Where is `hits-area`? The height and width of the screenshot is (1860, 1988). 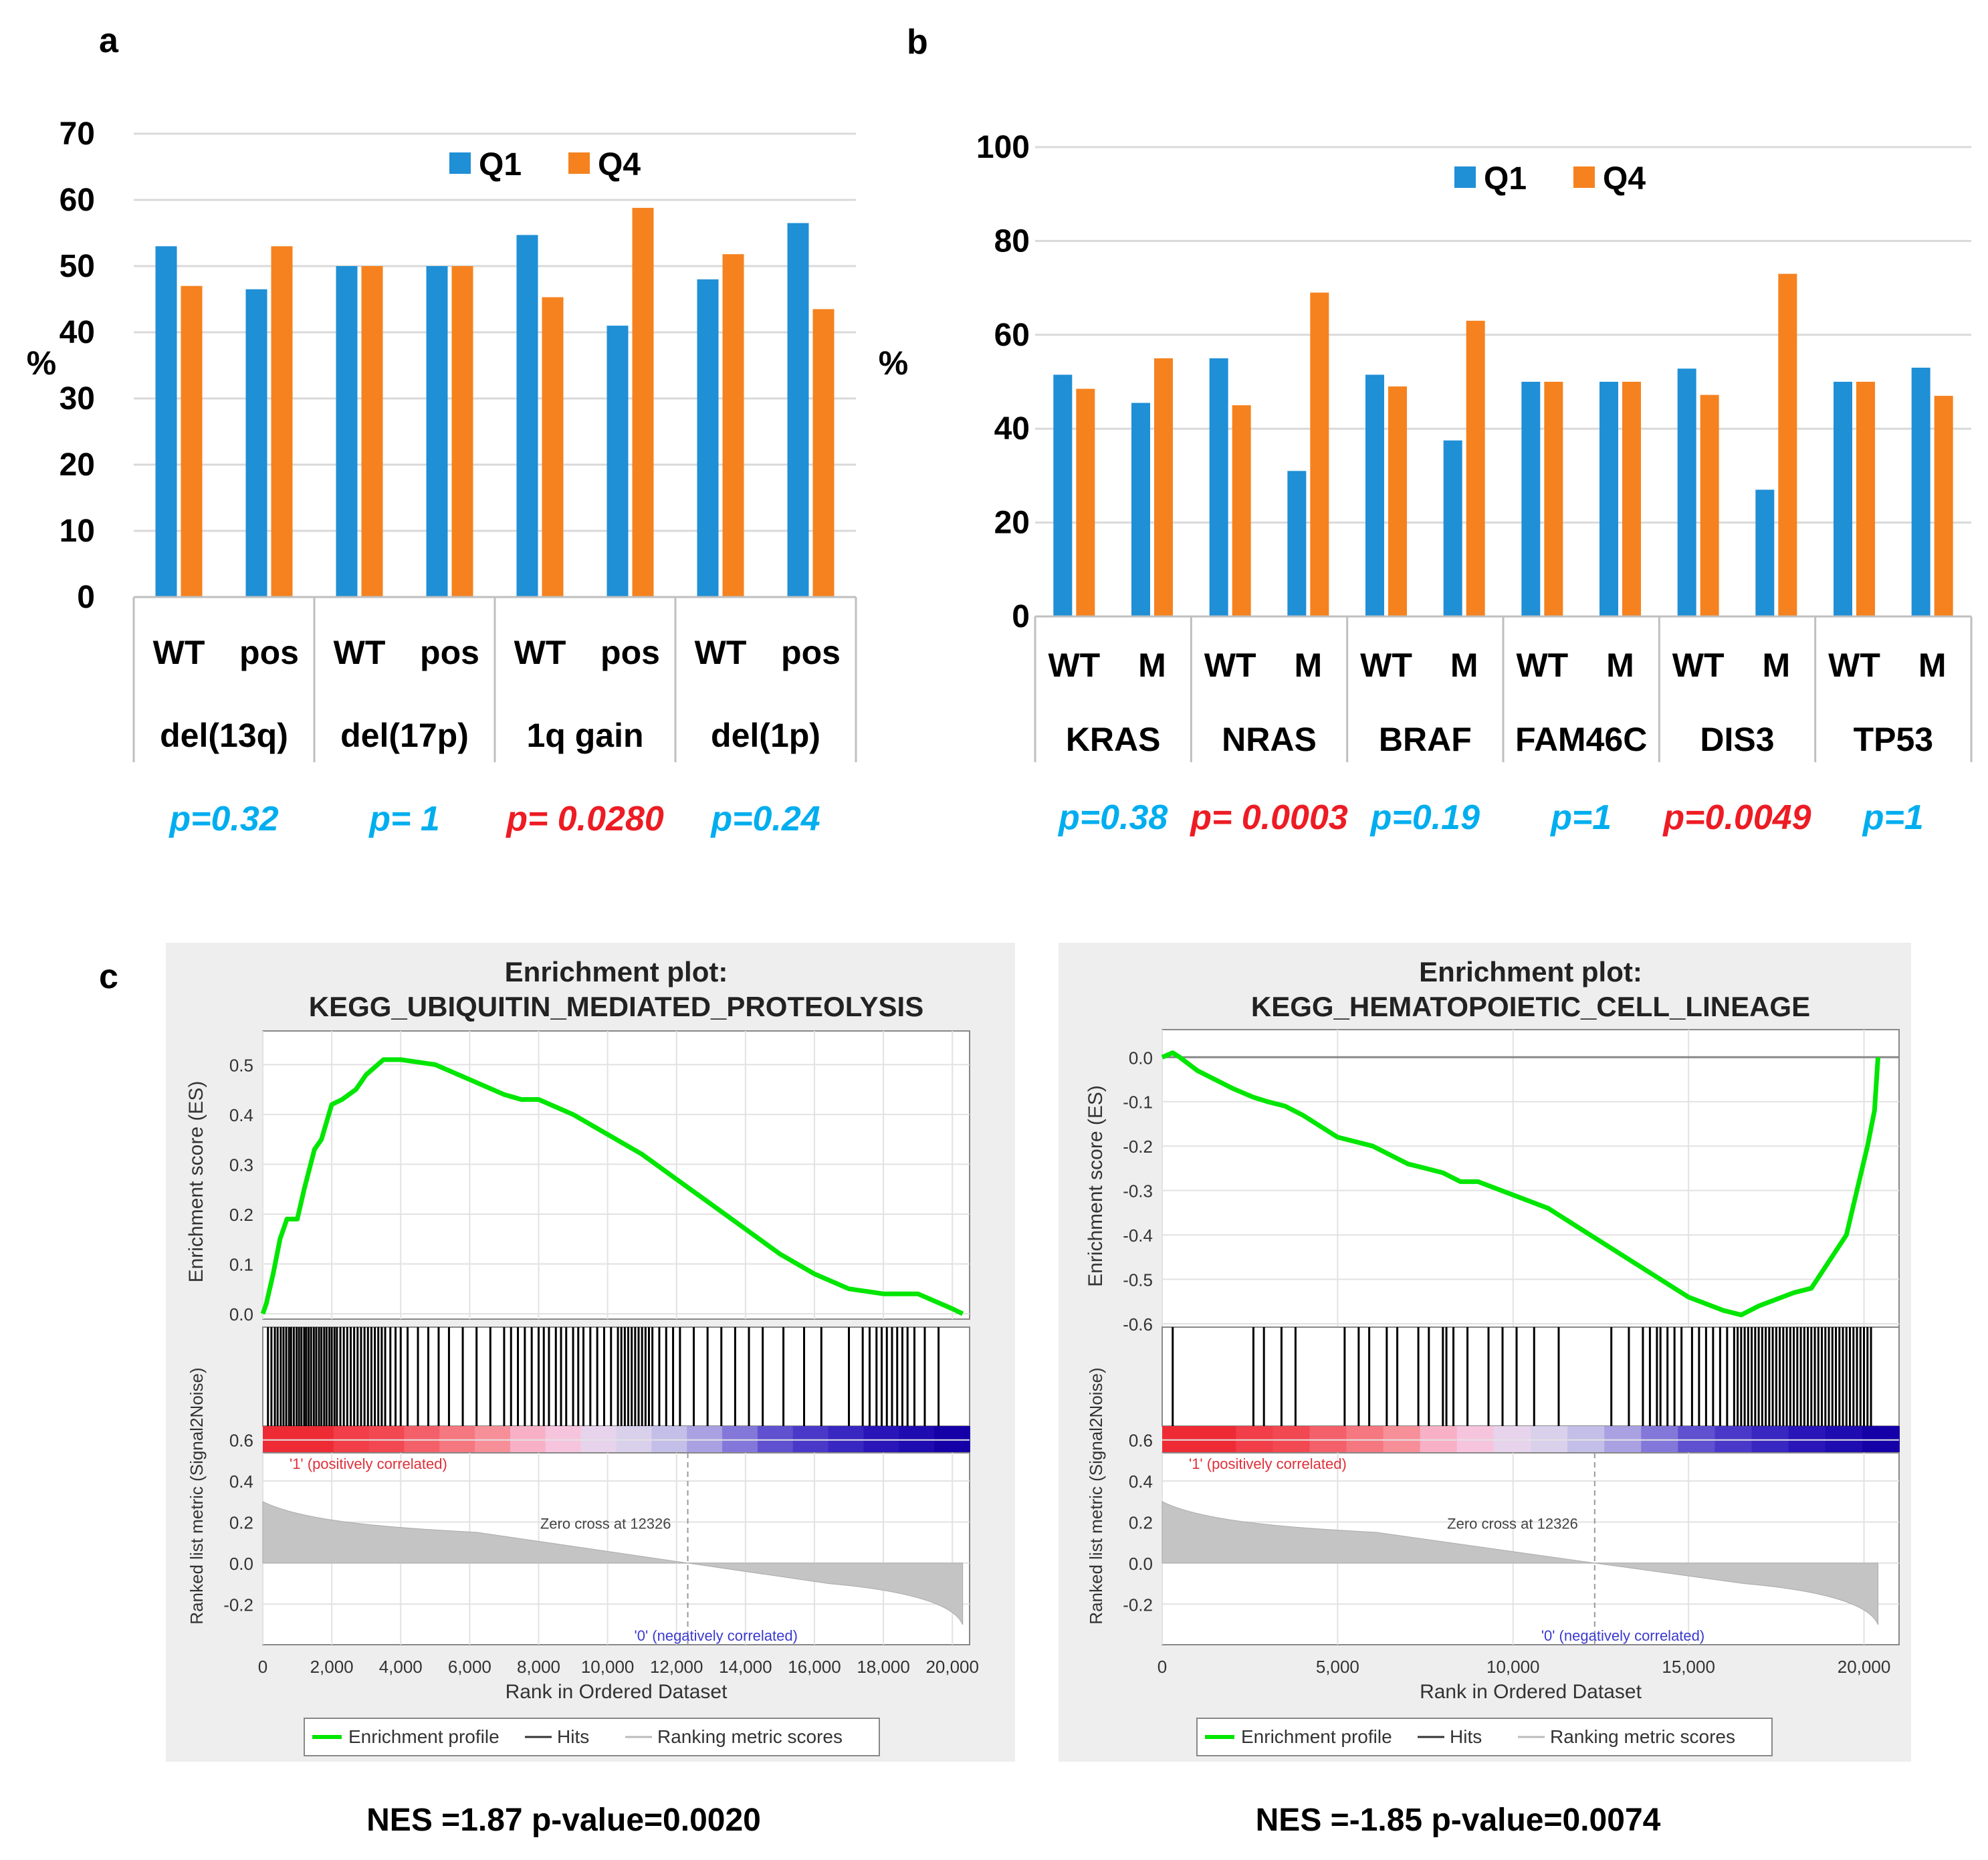
hits-area is located at coordinates (616, 1376).